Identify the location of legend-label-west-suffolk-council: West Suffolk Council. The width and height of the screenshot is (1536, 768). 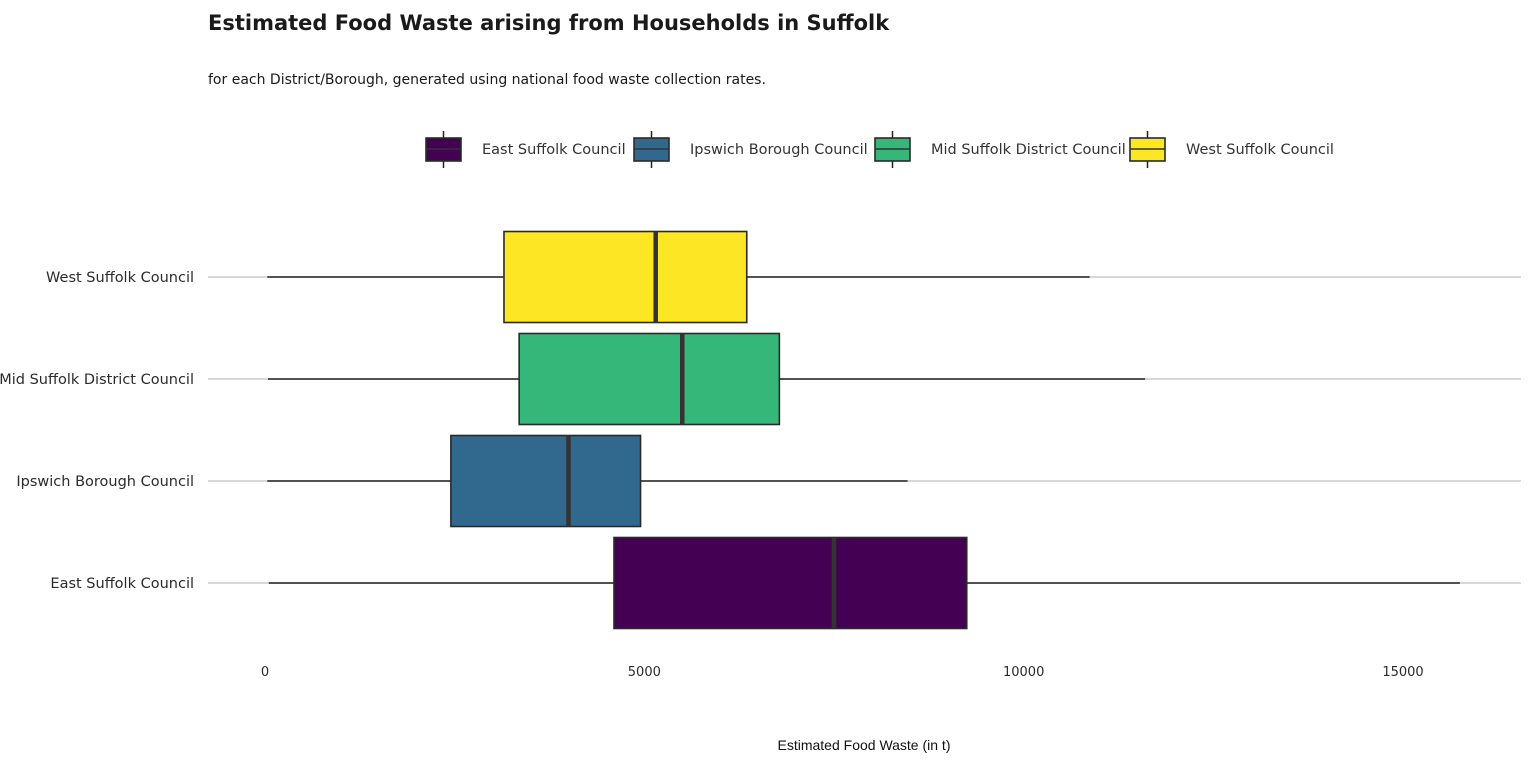
(1260, 150).